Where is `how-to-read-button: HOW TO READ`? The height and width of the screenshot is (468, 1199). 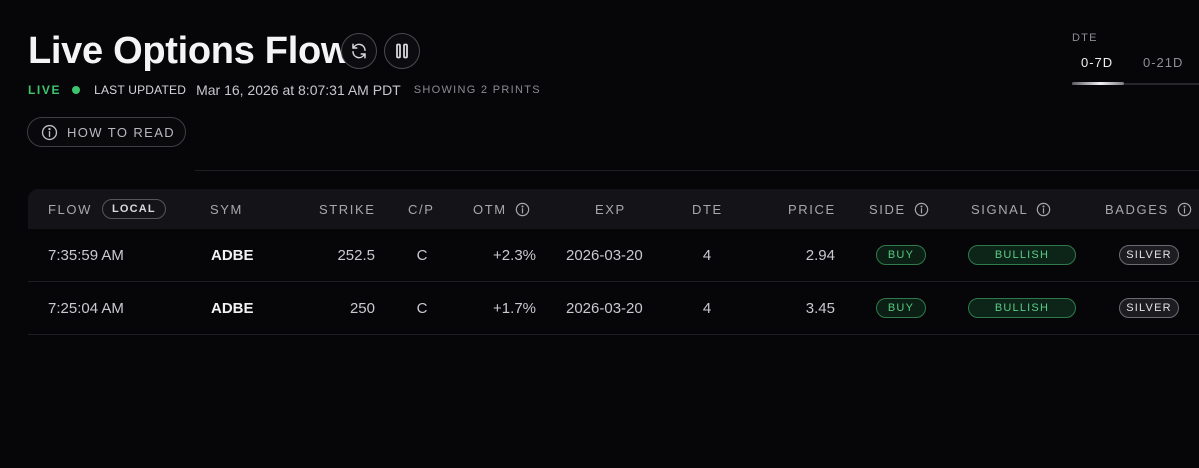
how-to-read-button: HOW TO READ is located at coordinates (106, 132).